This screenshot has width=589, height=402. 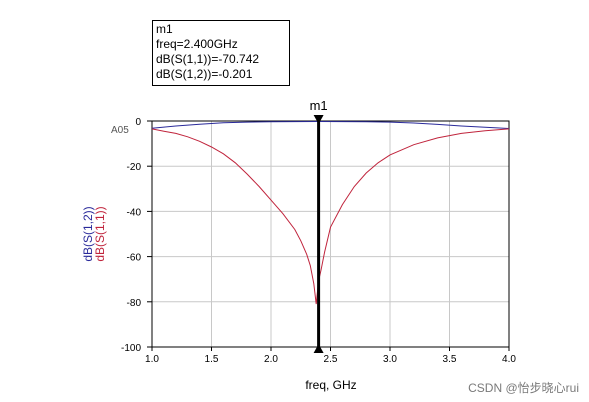 What do you see at coordinates (319, 225) in the screenshot?
I see `marker-m1: m1` at bounding box center [319, 225].